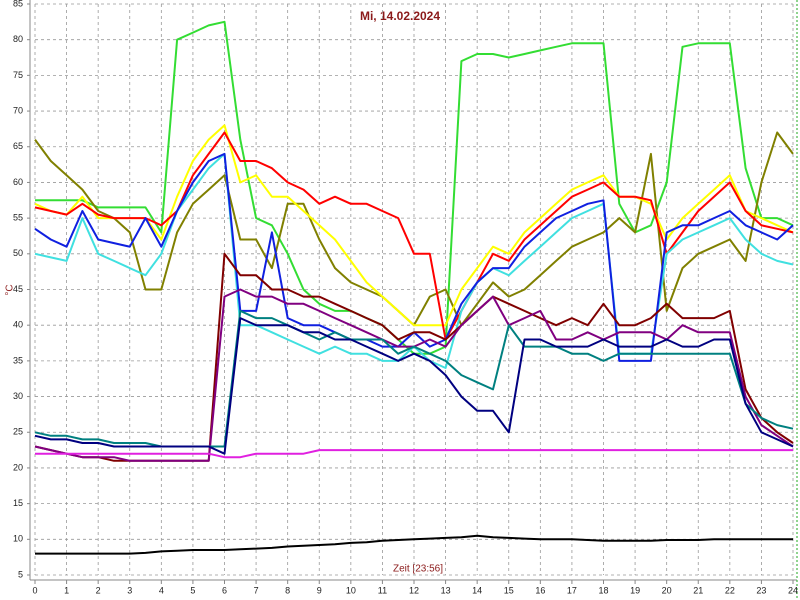  What do you see at coordinates (18, 325) in the screenshot?
I see `y-tick-label: 40` at bounding box center [18, 325].